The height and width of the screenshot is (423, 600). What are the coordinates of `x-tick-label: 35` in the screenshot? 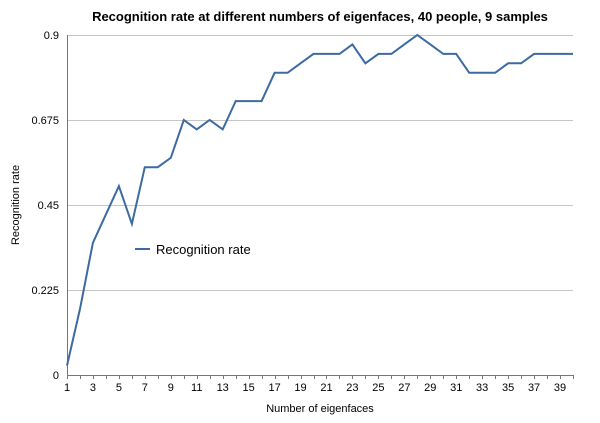 It's located at (508, 388).